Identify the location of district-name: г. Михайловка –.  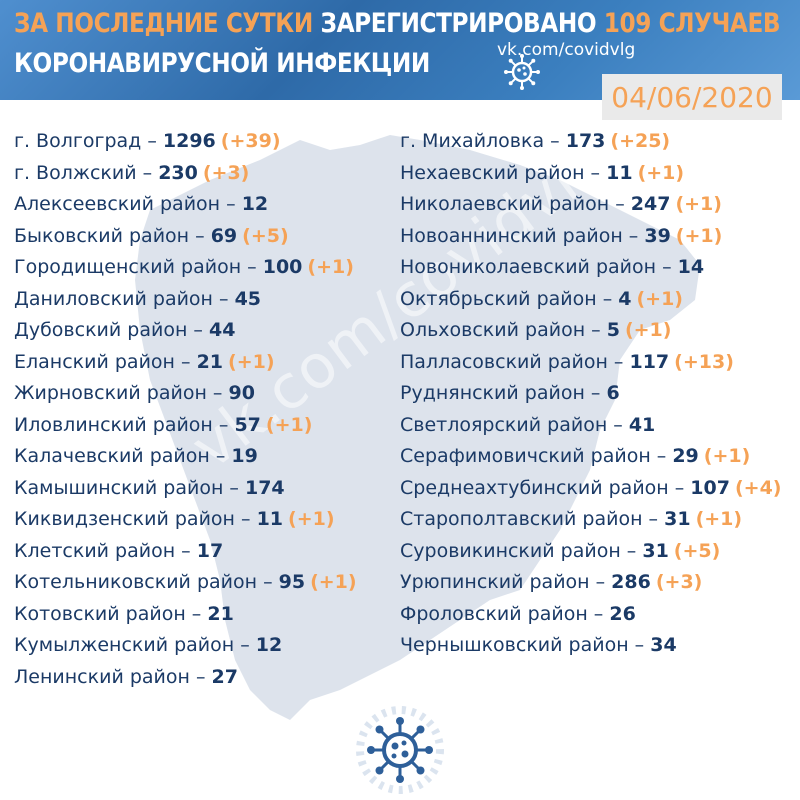
(480, 141).